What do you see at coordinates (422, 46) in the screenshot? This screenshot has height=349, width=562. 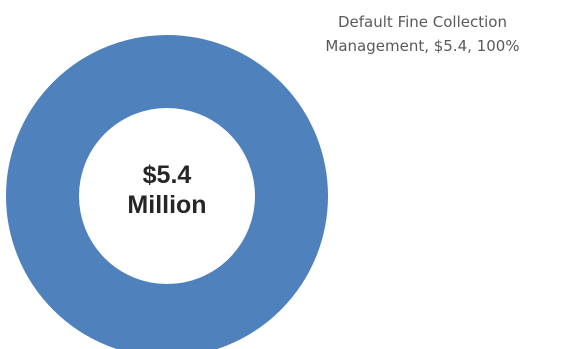 I see `data-label-line-2: Management, $5.4, 100%` at bounding box center [422, 46].